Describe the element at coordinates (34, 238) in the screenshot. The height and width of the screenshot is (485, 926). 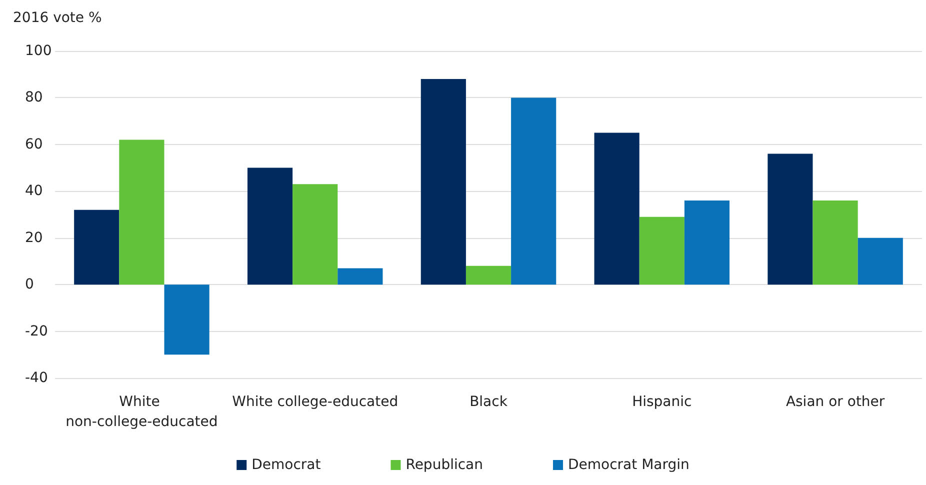
I see `y-tick-label: 20` at that location.